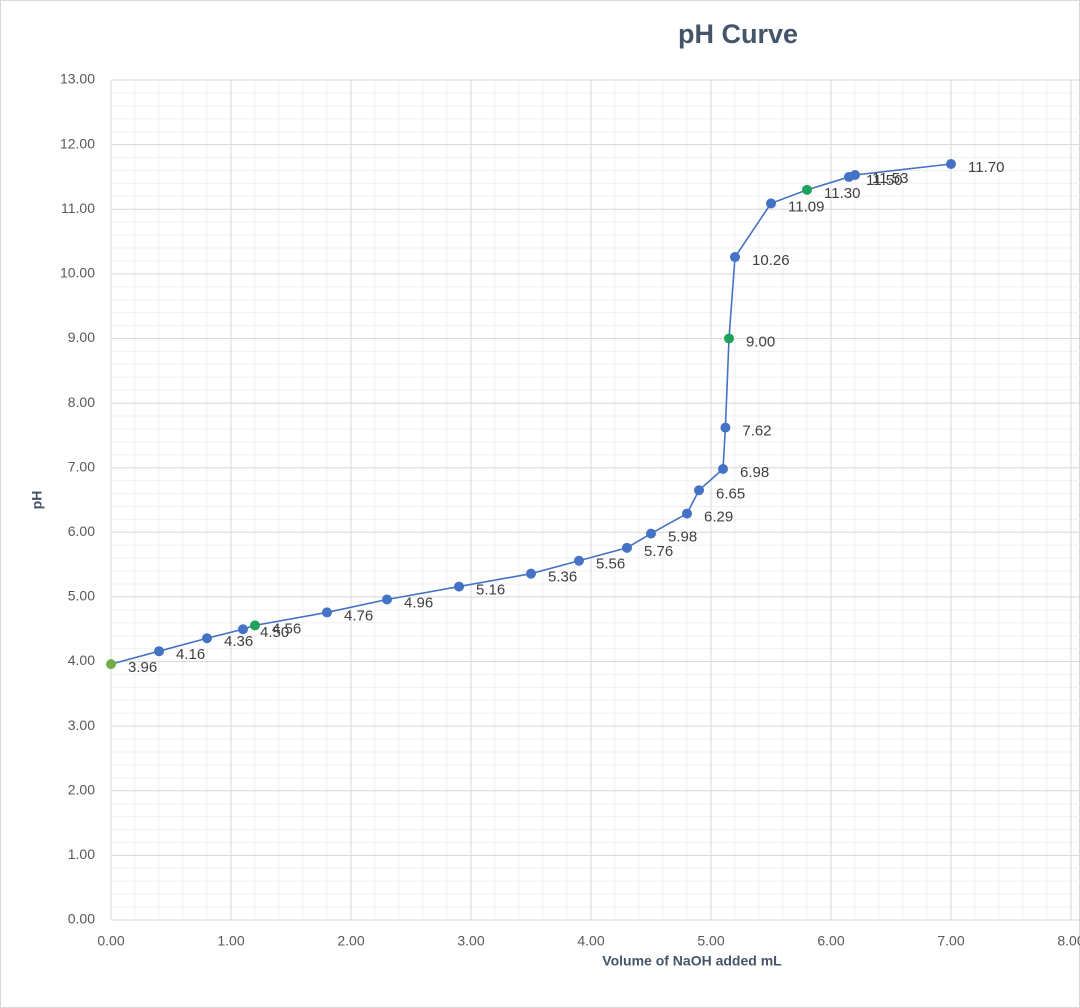  Describe the element at coordinates (754, 472) in the screenshot. I see `data-label: 6.98` at that location.